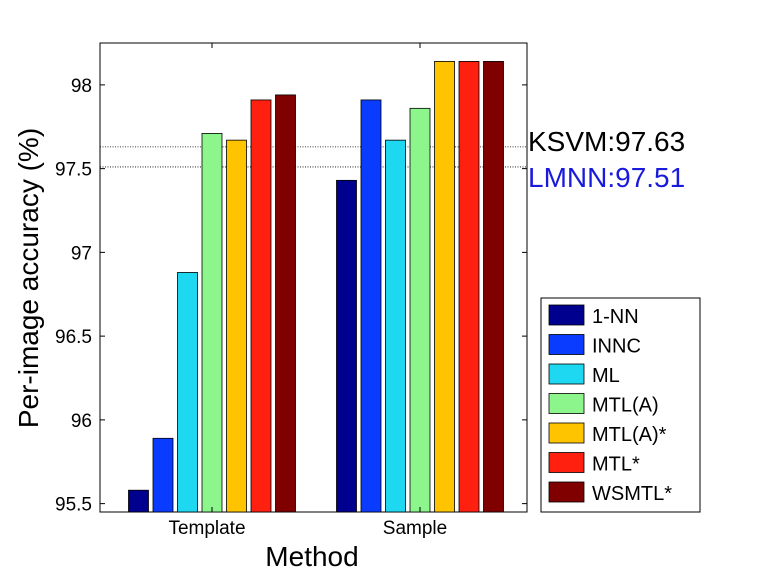 This screenshot has height=576, width=768. I want to click on legend-label: MTL(A)*, so click(629, 435).